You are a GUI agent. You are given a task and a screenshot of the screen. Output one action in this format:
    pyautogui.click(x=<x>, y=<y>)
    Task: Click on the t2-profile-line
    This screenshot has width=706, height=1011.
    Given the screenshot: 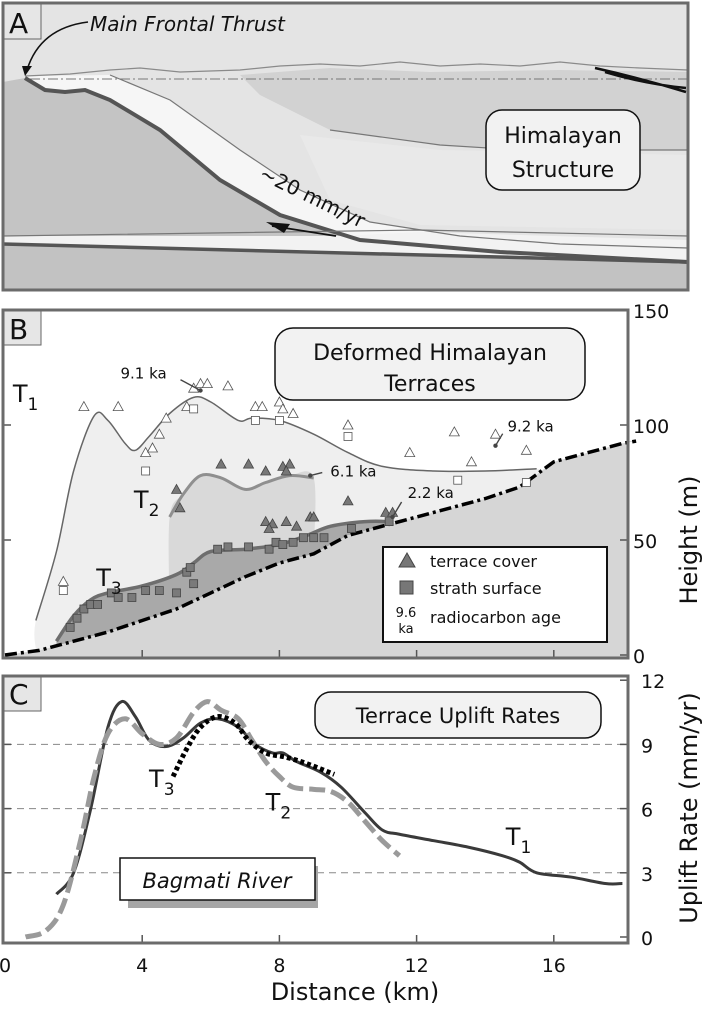 What is the action you would take?
    pyautogui.click(x=241, y=495)
    